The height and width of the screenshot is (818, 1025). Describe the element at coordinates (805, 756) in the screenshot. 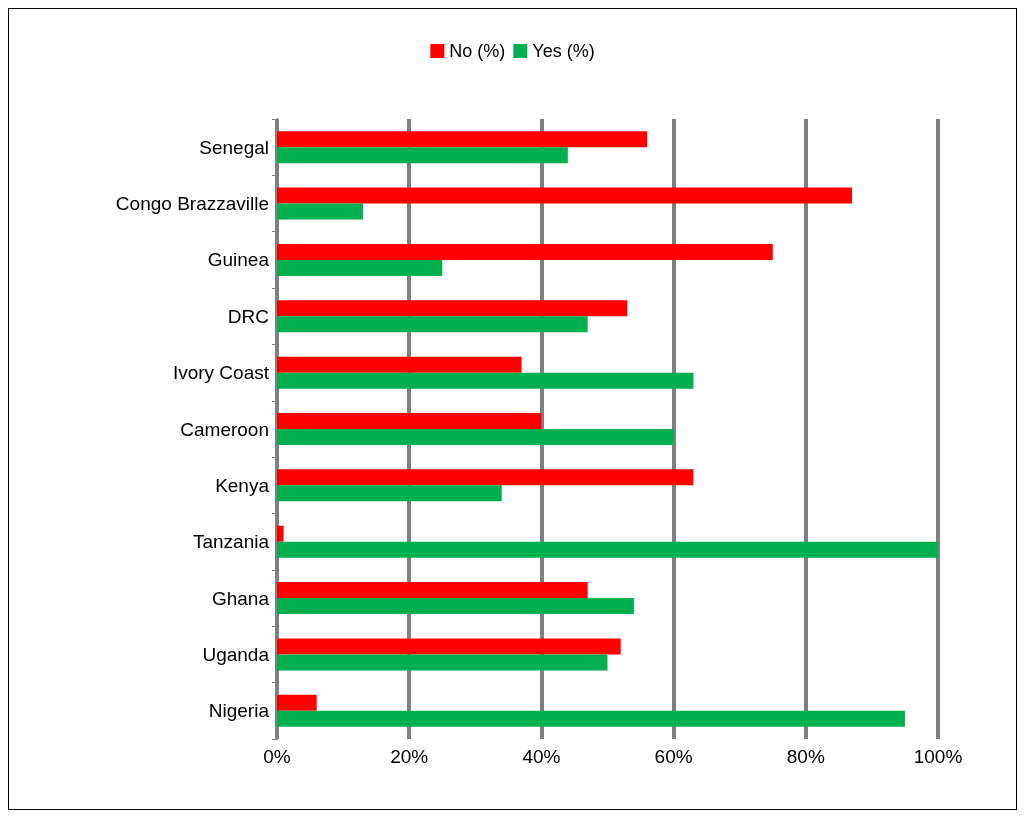

I see `x-tick-label: 80%` at that location.